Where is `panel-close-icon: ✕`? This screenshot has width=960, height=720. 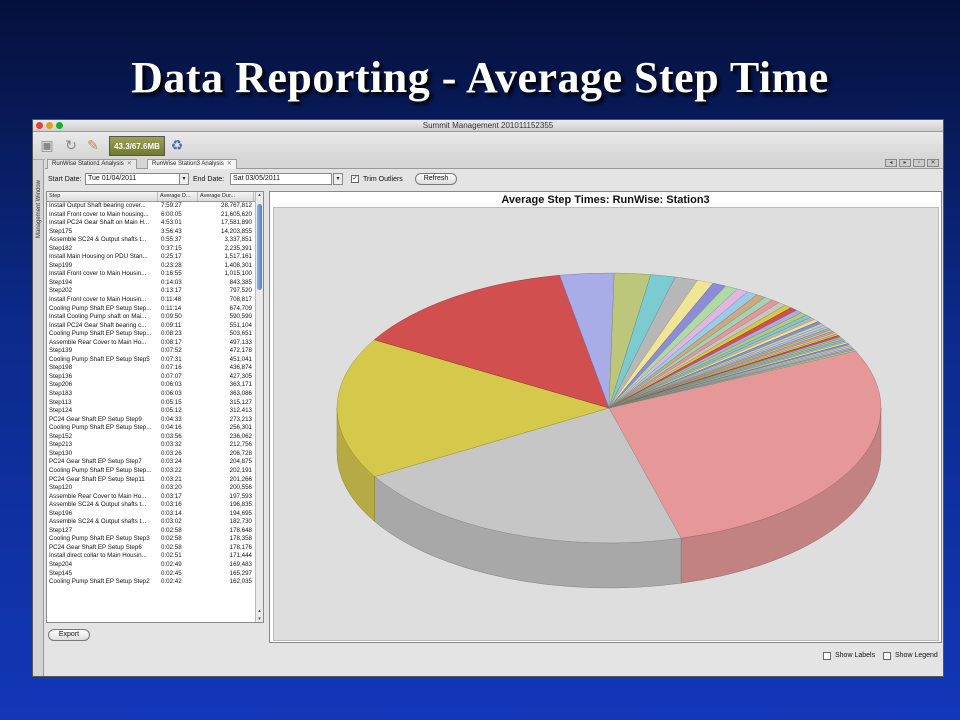
panel-close-icon: ✕ is located at coordinates (933, 163).